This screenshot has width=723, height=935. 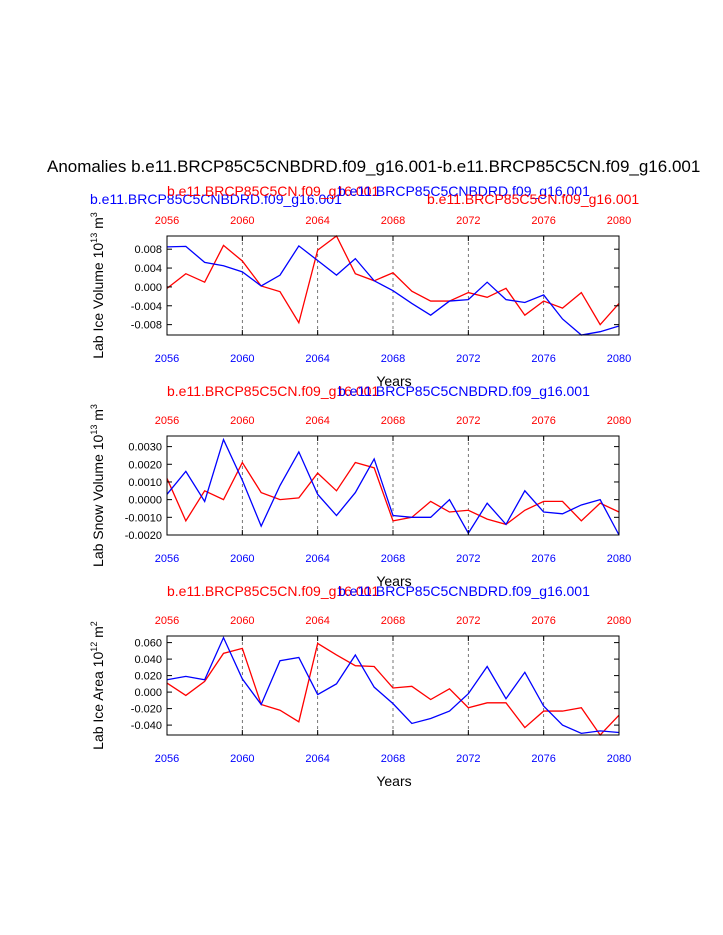 I want to click on y-tick-label: -0.008, so click(x=146, y=326).